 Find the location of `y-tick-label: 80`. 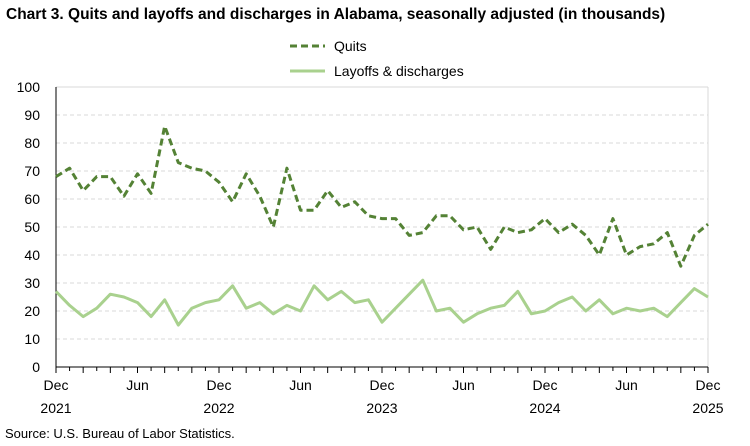

y-tick-label: 80 is located at coordinates (32, 143).